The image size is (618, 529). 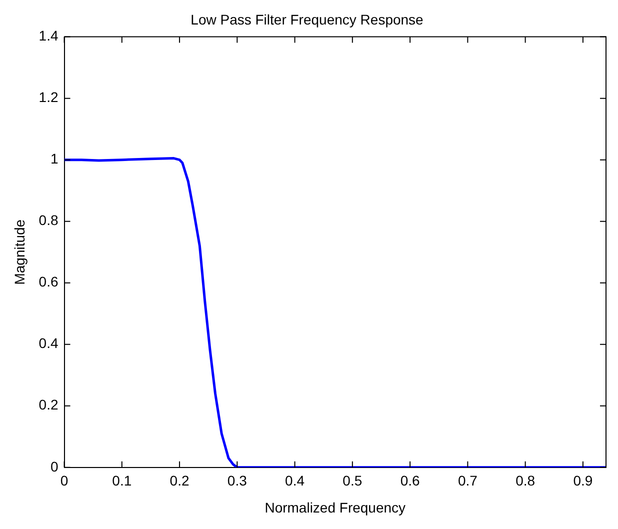 I want to click on x-tick-label: 0.3, so click(x=237, y=480).